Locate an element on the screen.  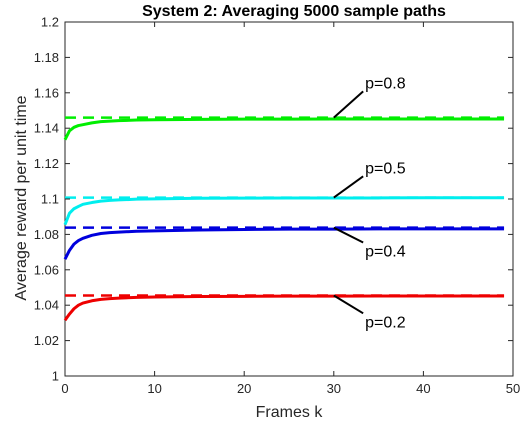
y-tick-label: 1.1 is located at coordinates (50, 199).